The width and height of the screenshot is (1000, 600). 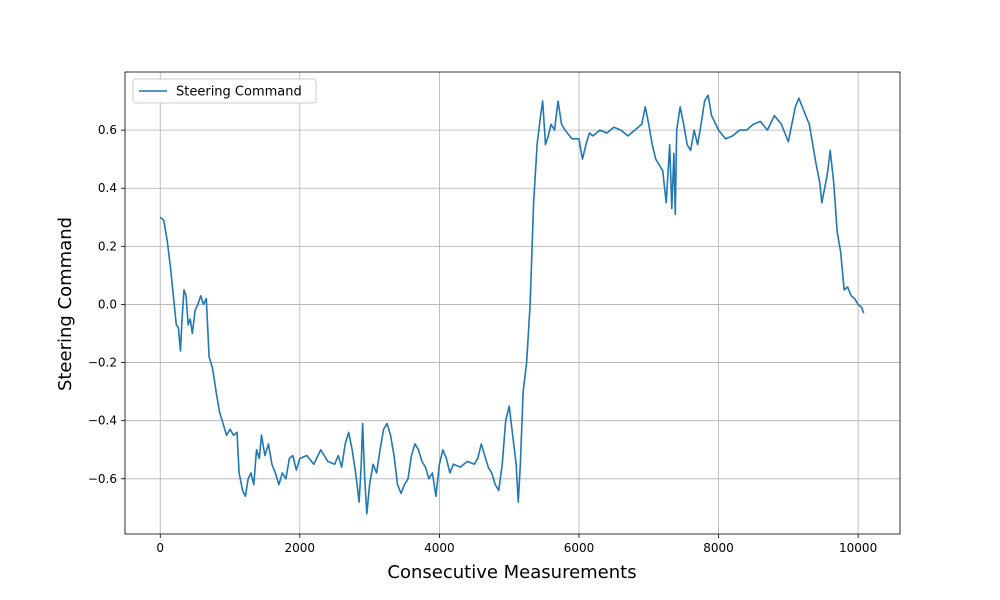 I want to click on y-tick-label: 0.6, so click(x=107, y=130).